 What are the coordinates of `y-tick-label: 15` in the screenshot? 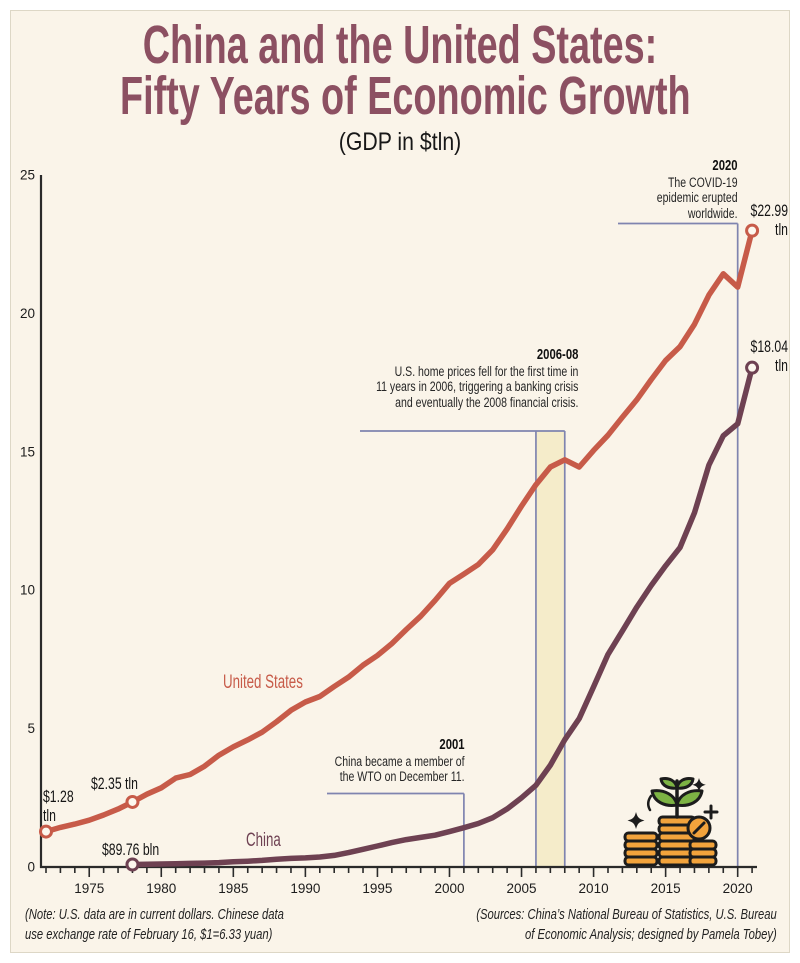 It's located at (27, 451).